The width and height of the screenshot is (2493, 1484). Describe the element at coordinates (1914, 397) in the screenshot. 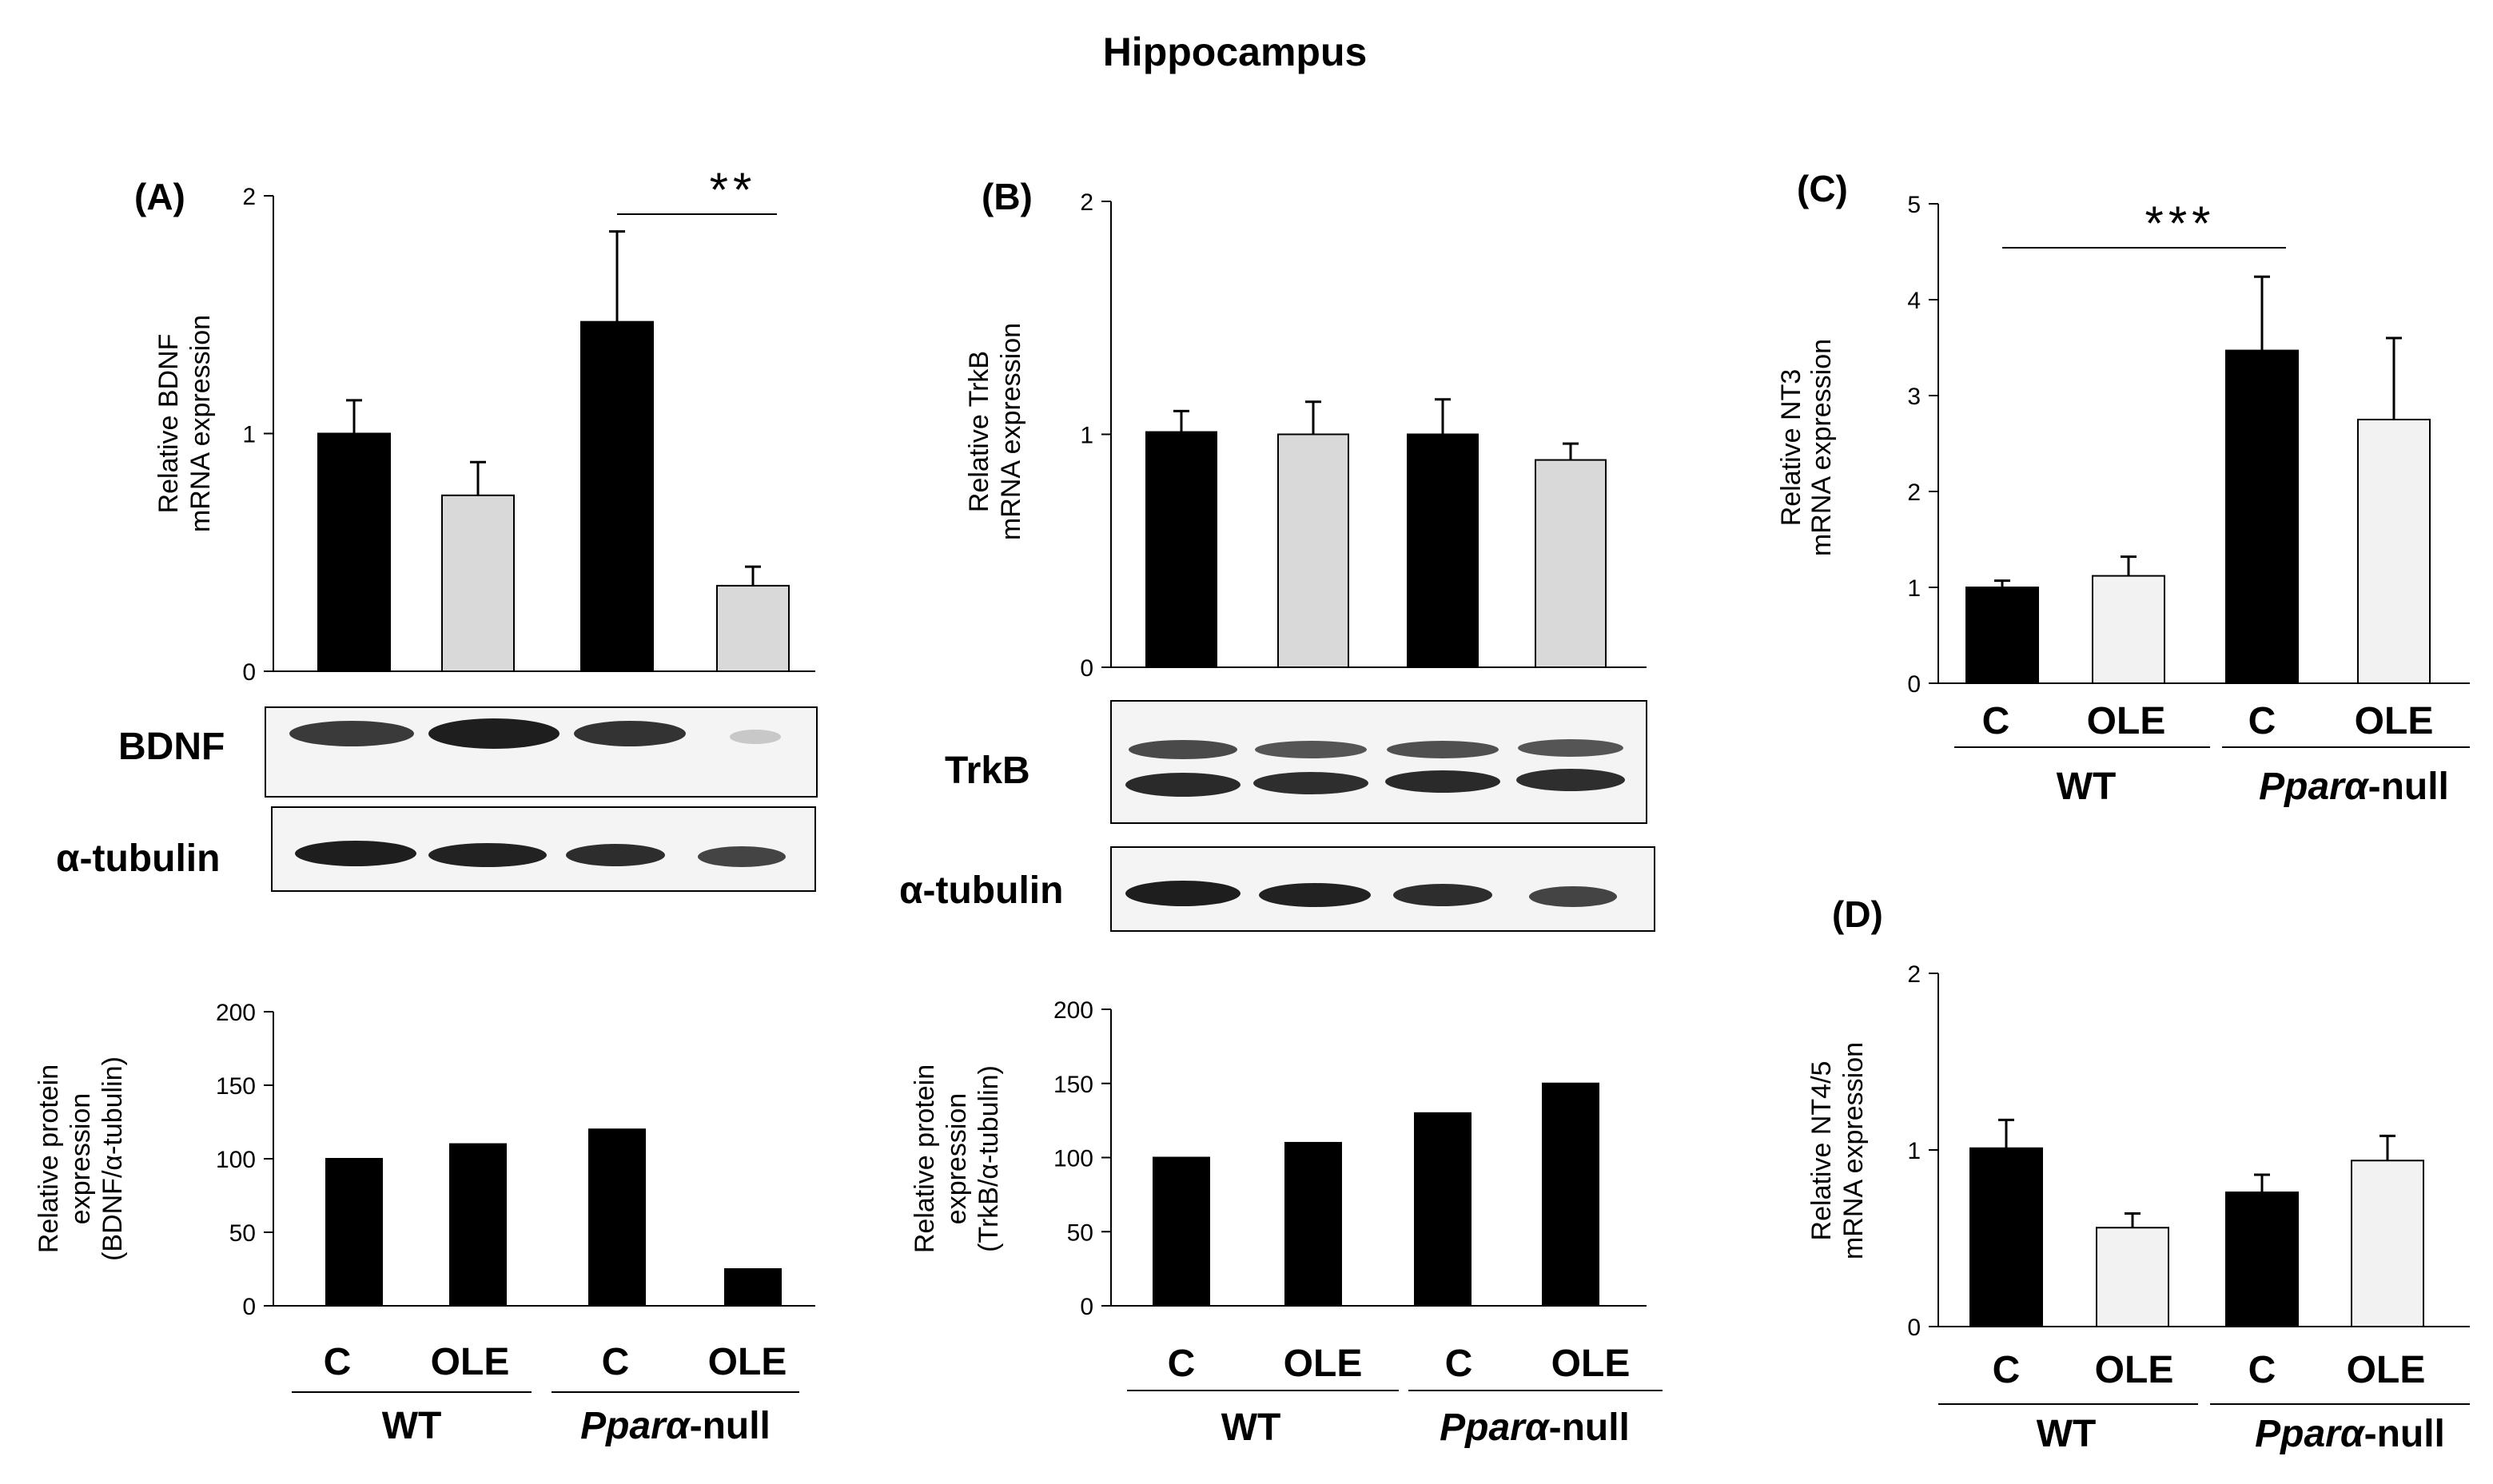

I see `y-tick-label: 3` at that location.